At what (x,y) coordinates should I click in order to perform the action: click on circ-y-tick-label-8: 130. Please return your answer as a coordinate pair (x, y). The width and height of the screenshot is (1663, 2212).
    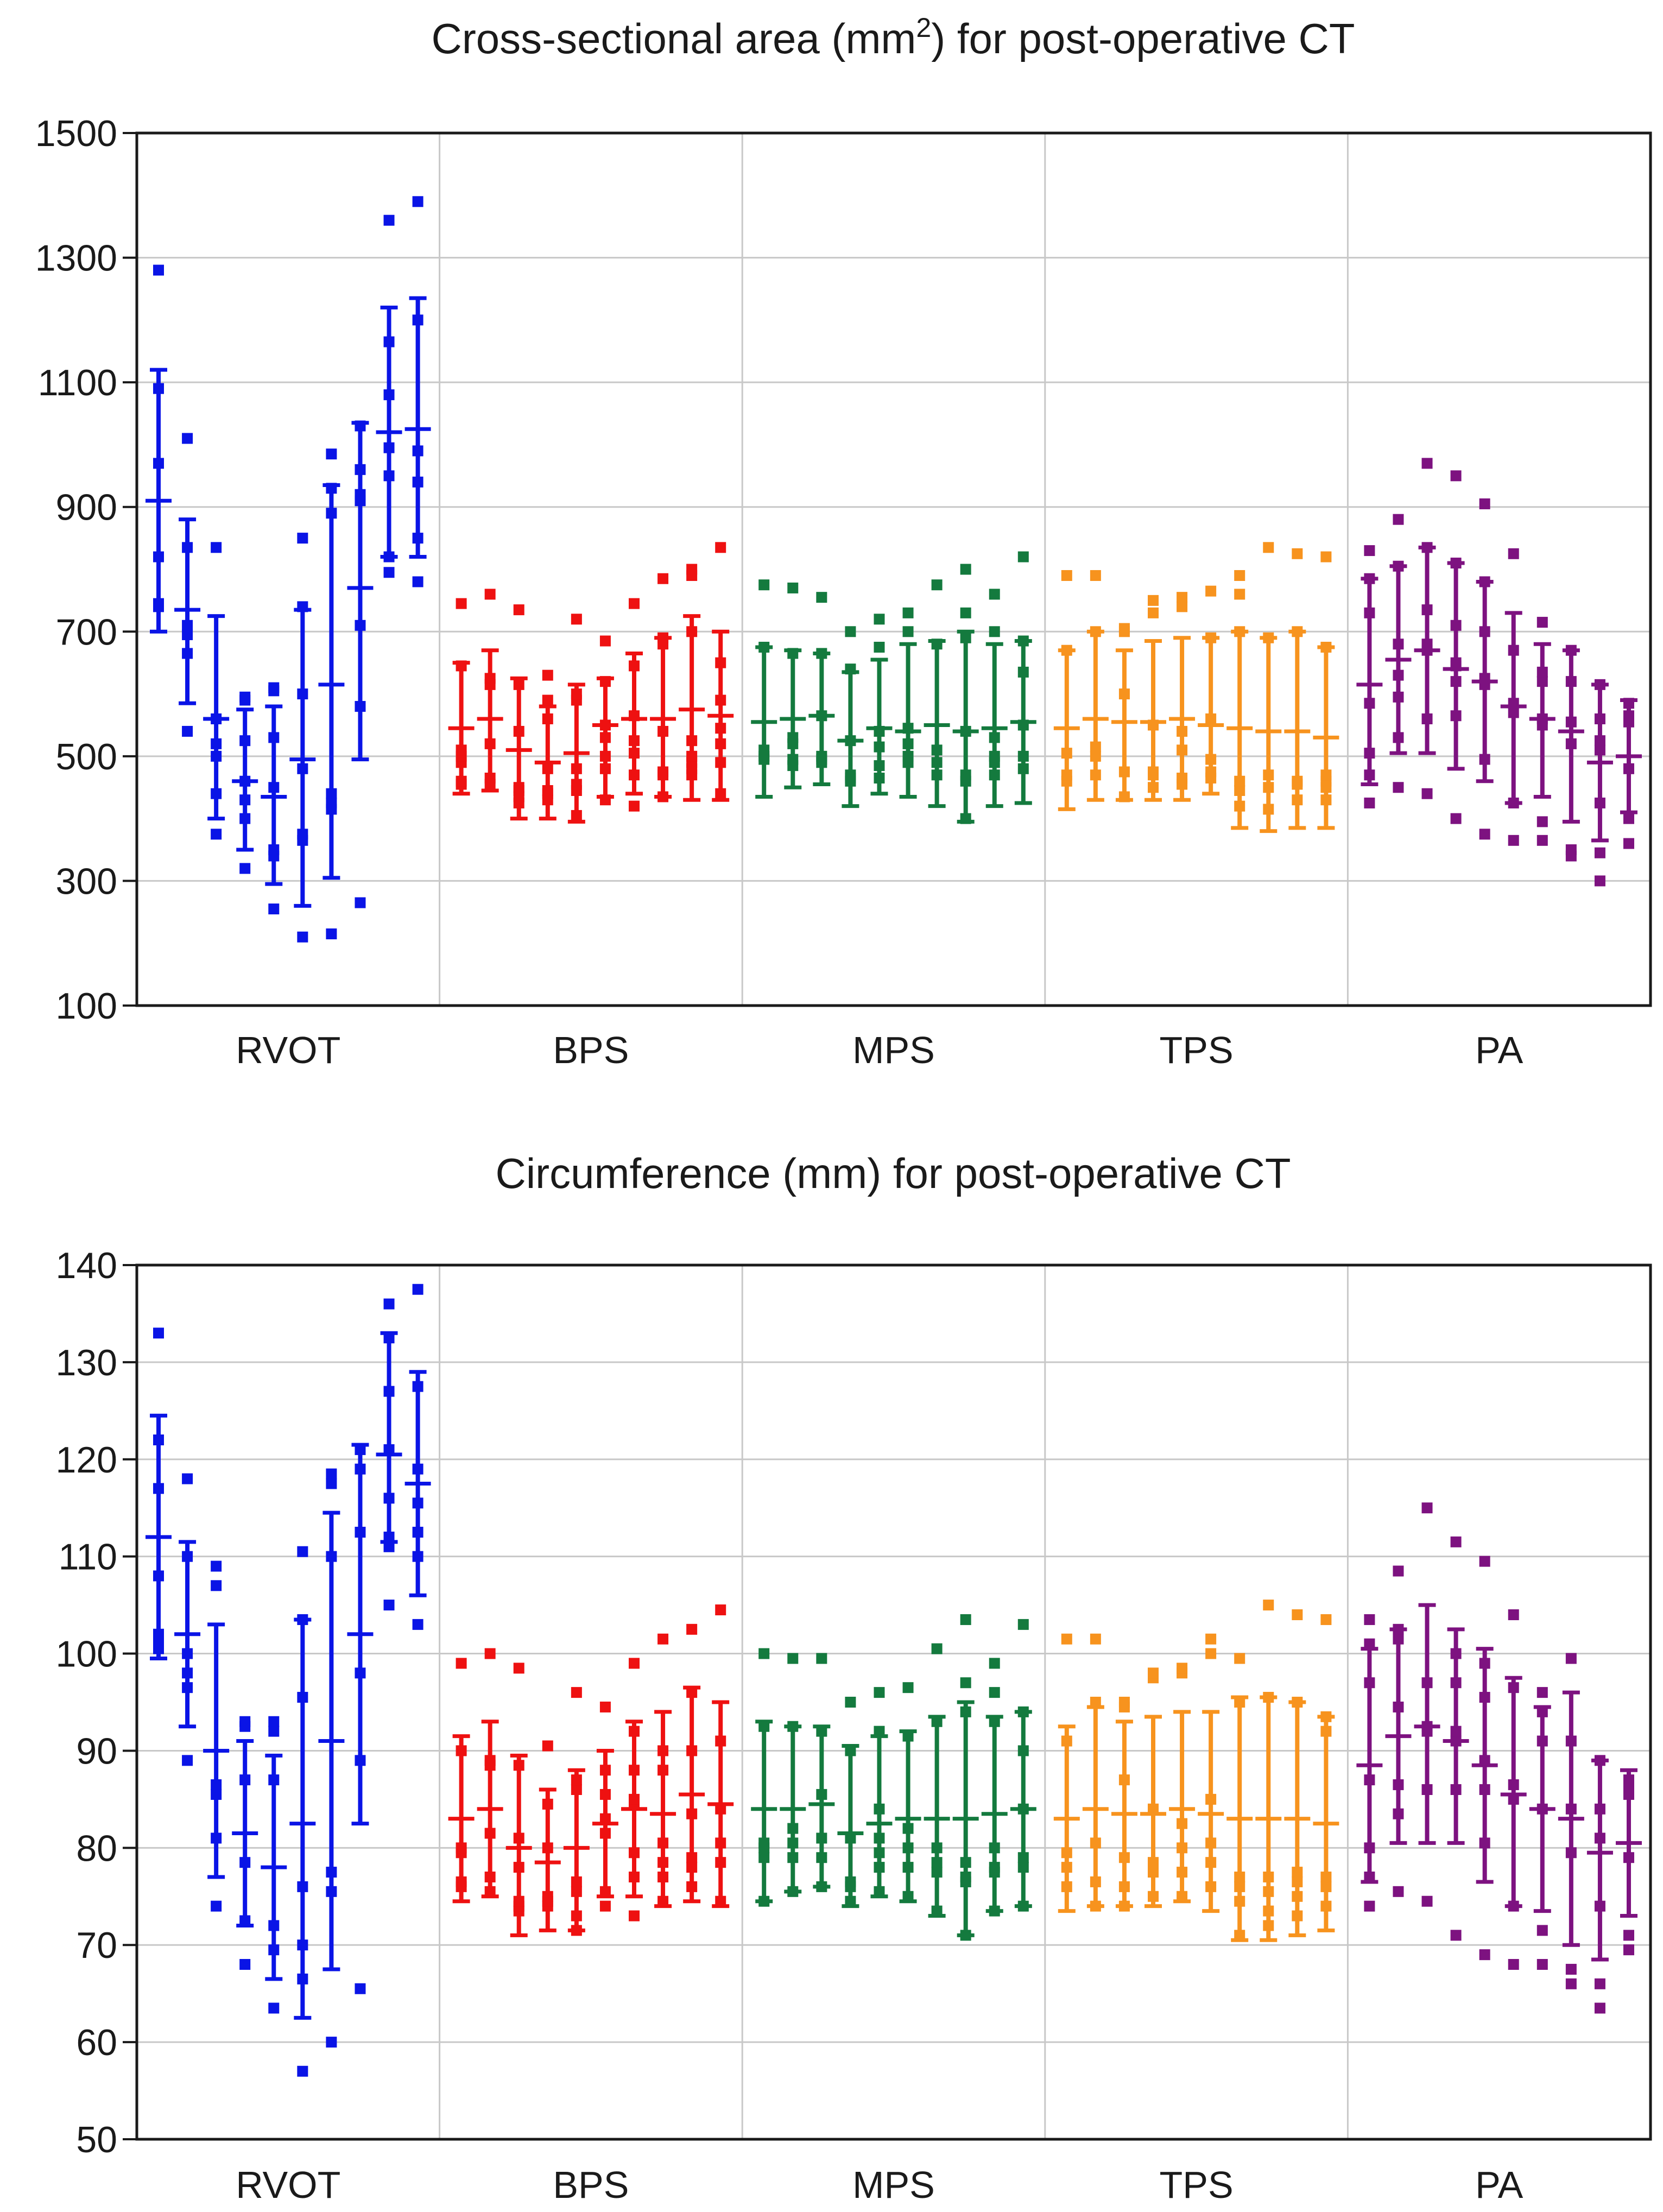
    Looking at the image, I should click on (86, 1362).